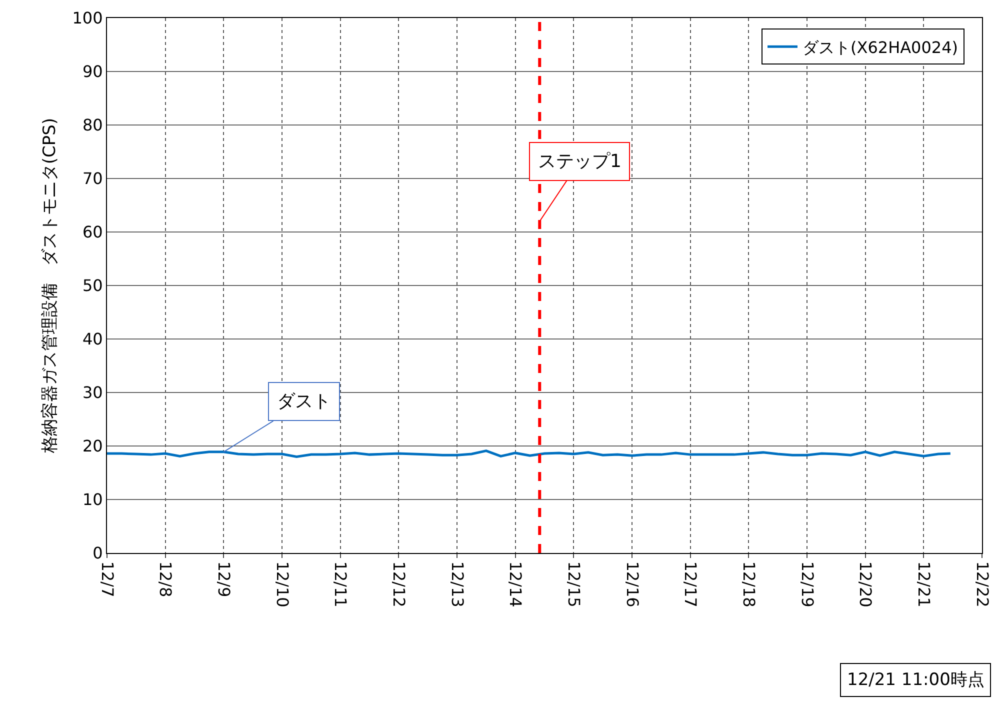  What do you see at coordinates (166, 579) in the screenshot?
I see `x-tick-label: 12/8` at bounding box center [166, 579].